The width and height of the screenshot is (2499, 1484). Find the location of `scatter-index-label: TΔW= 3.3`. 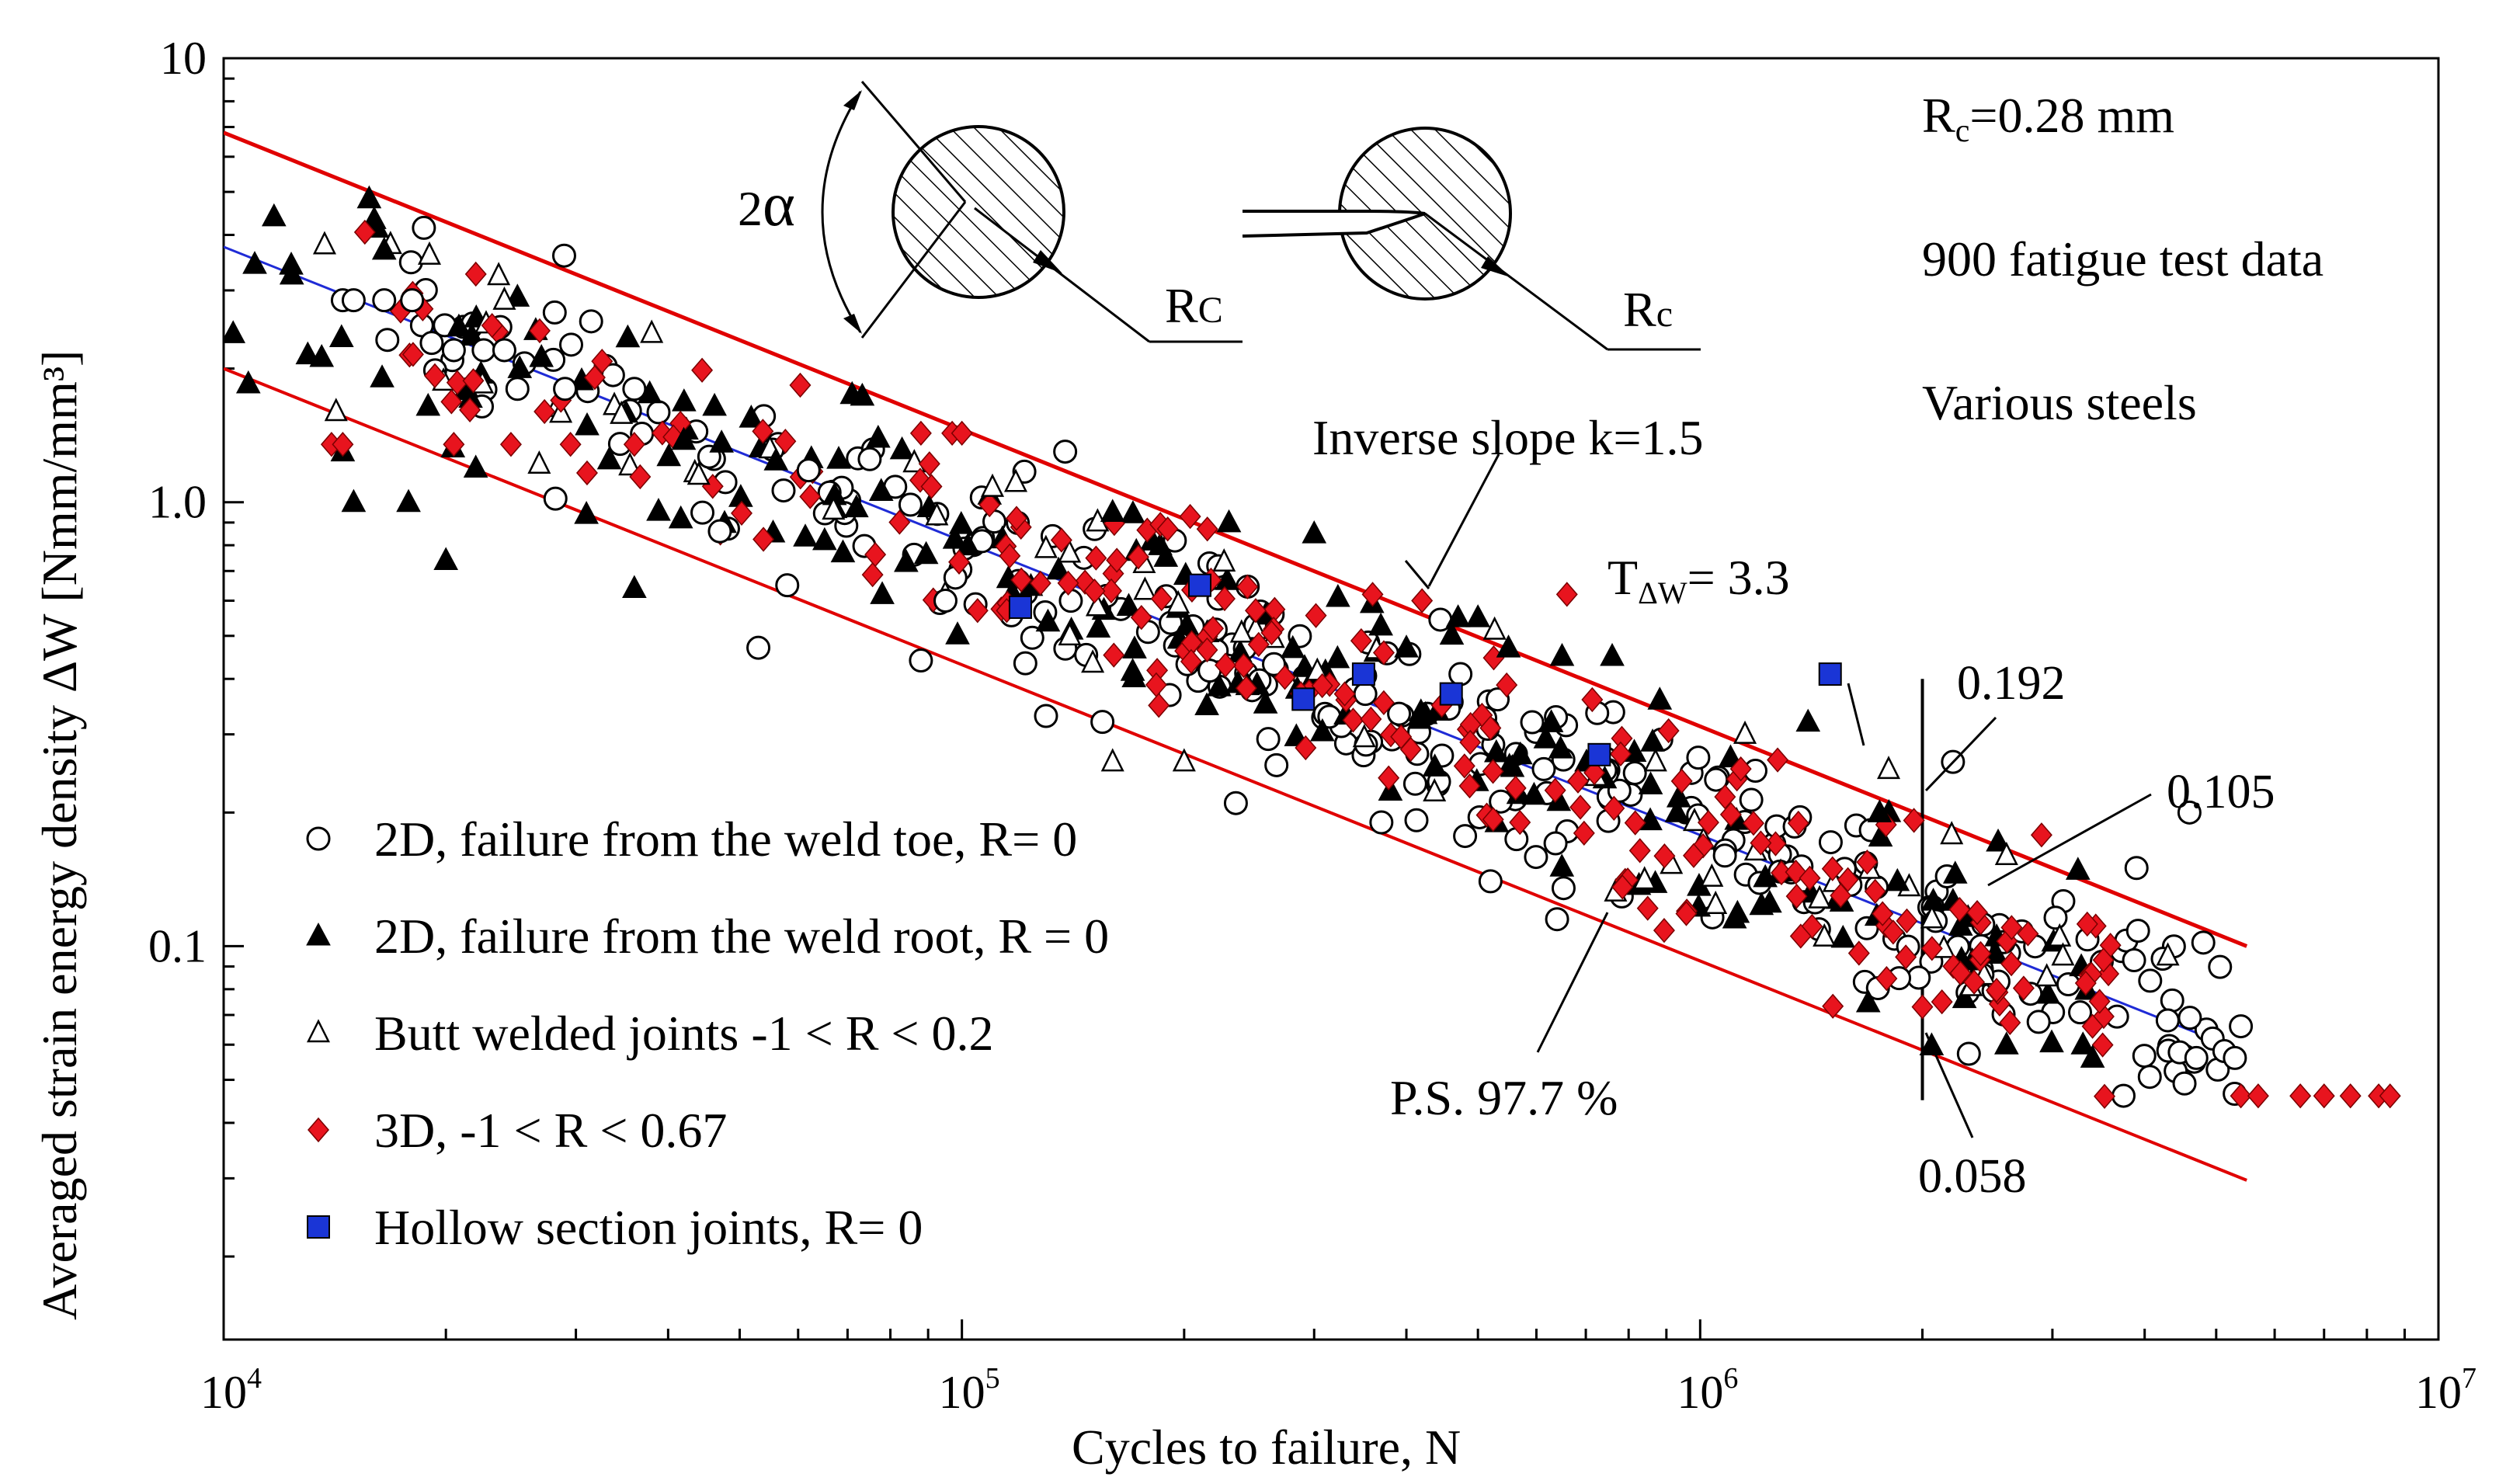

scatter-index-label: TΔW= 3.3 is located at coordinates (1698, 580).